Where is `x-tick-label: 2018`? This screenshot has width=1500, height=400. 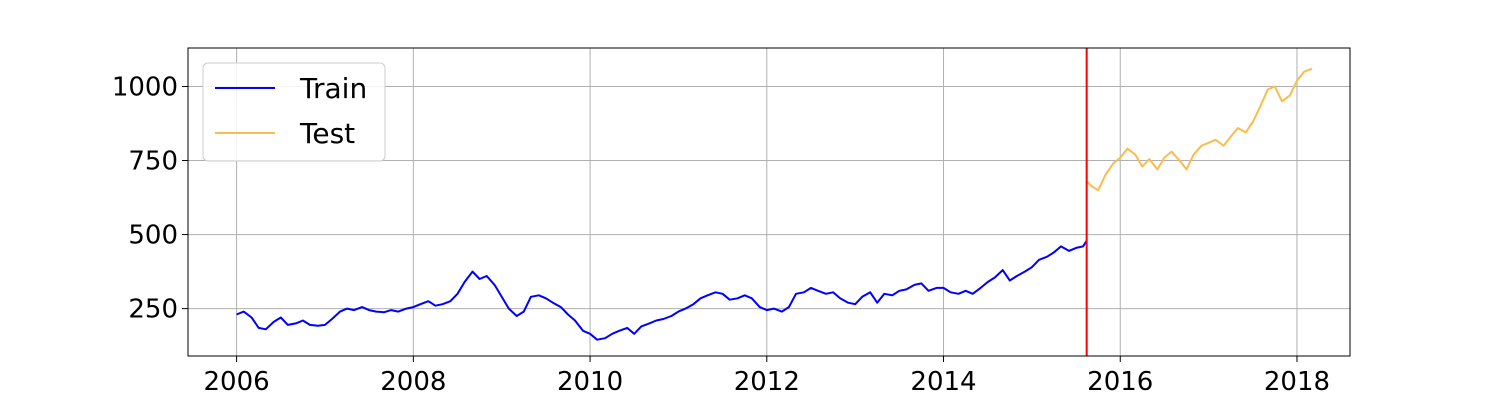 x-tick-label: 2018 is located at coordinates (1297, 382).